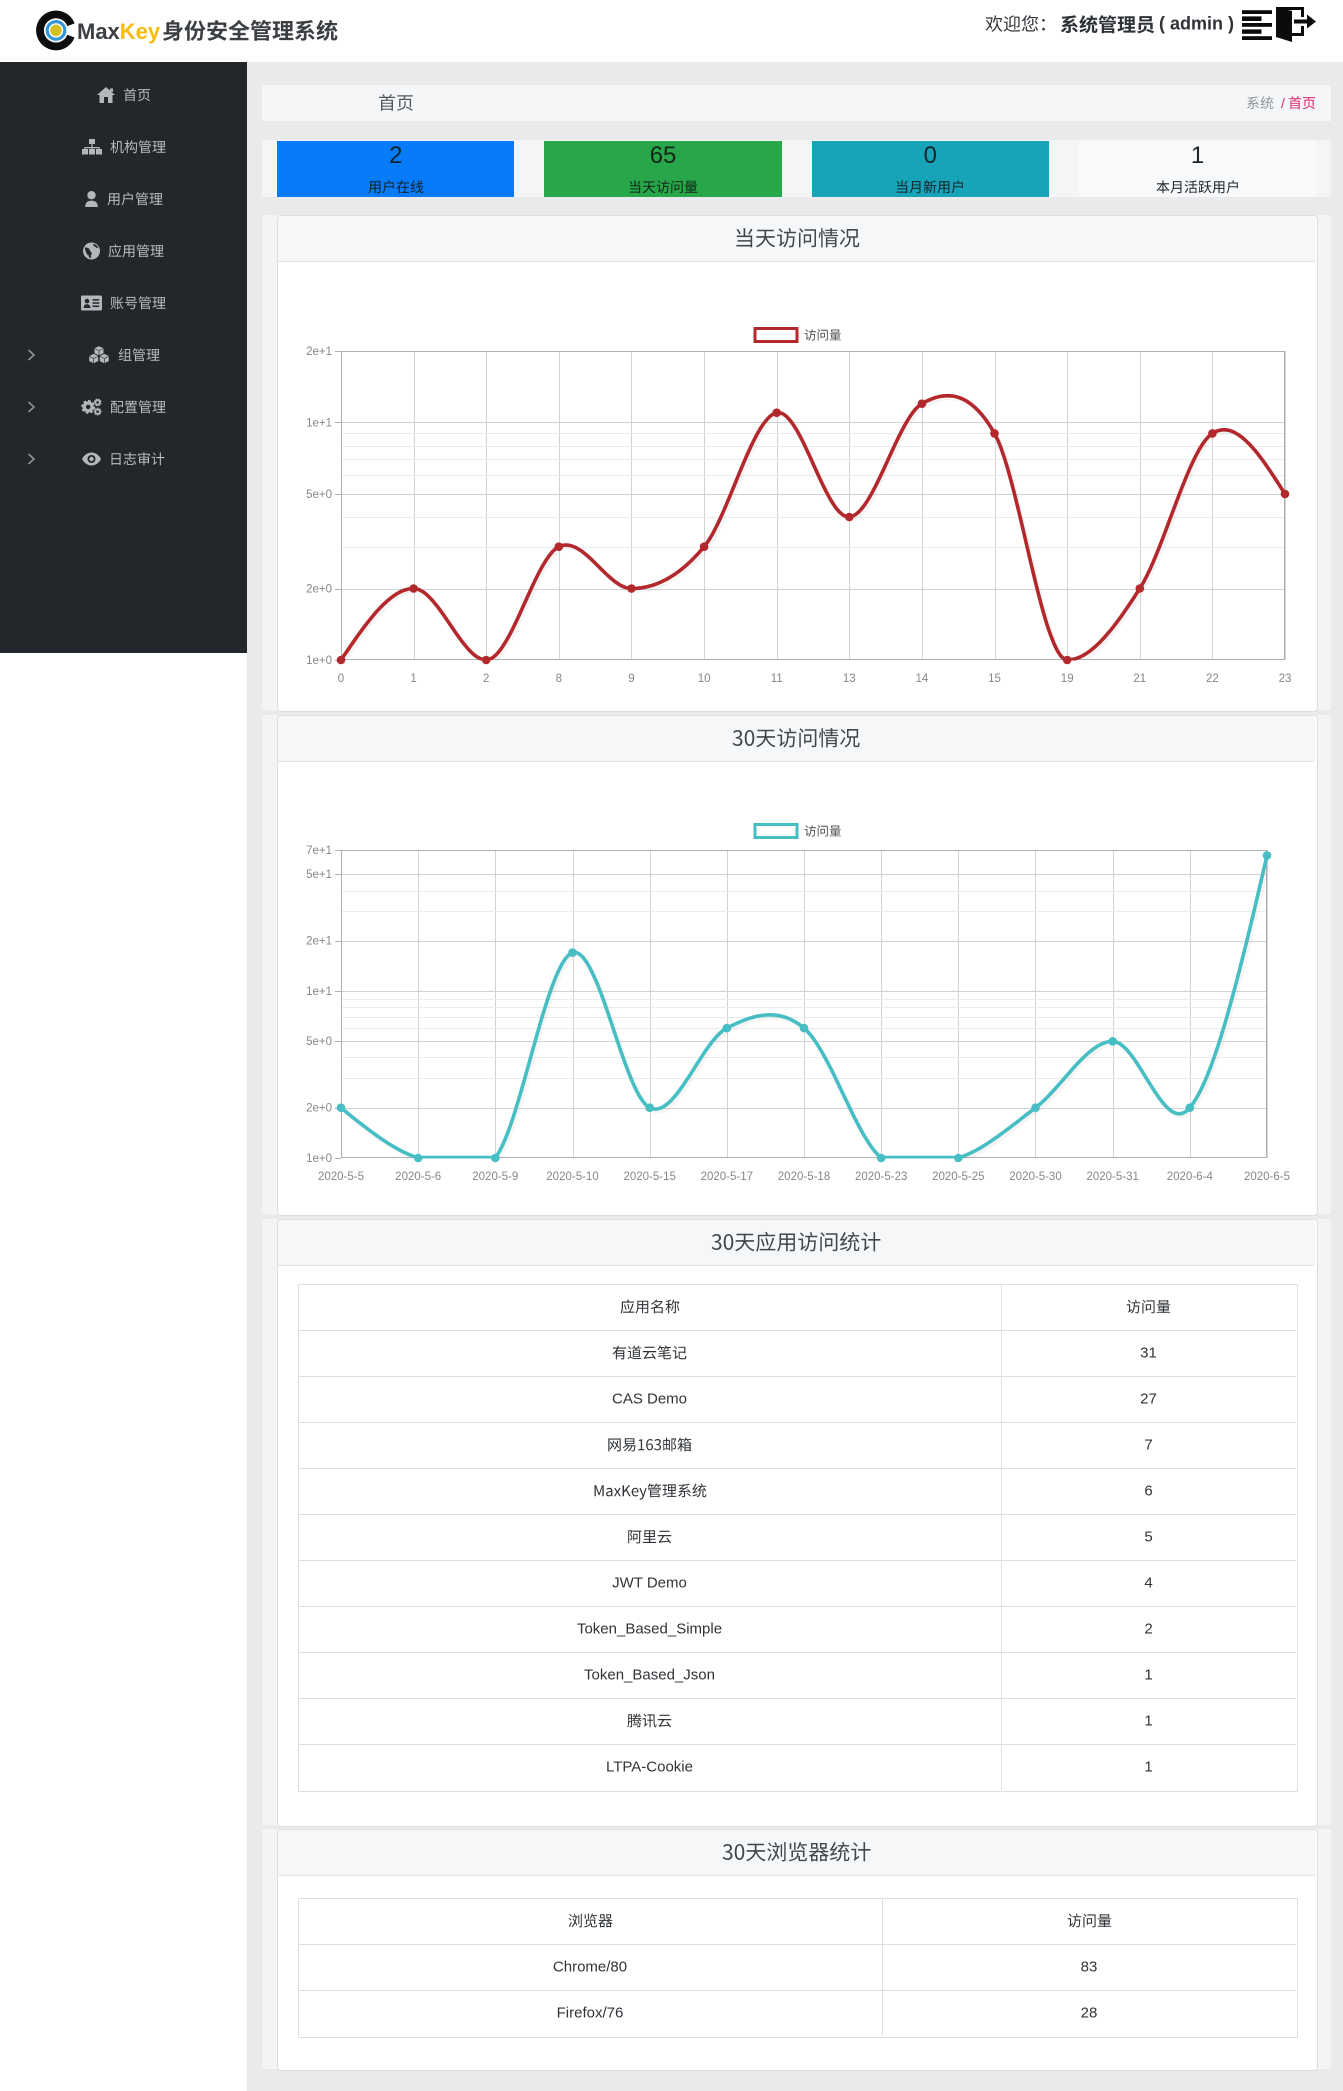  Describe the element at coordinates (631, 679) in the screenshot. I see `svg-text: 9` at that location.